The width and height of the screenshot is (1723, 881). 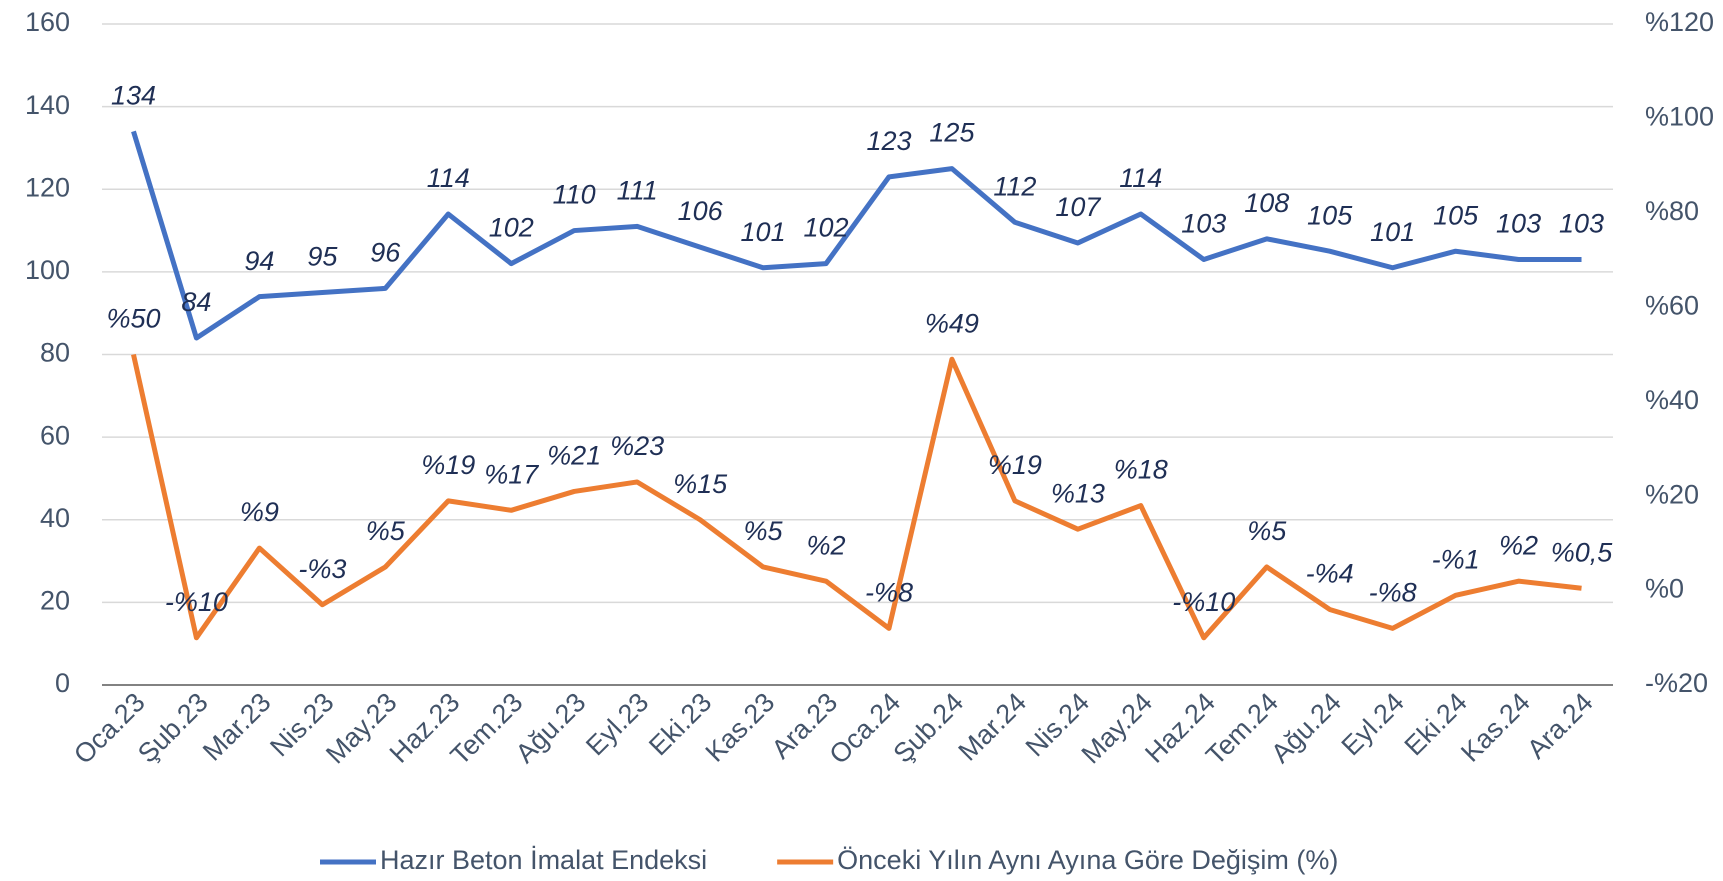 I want to click on data-label: %0,5, so click(x=1582, y=552).